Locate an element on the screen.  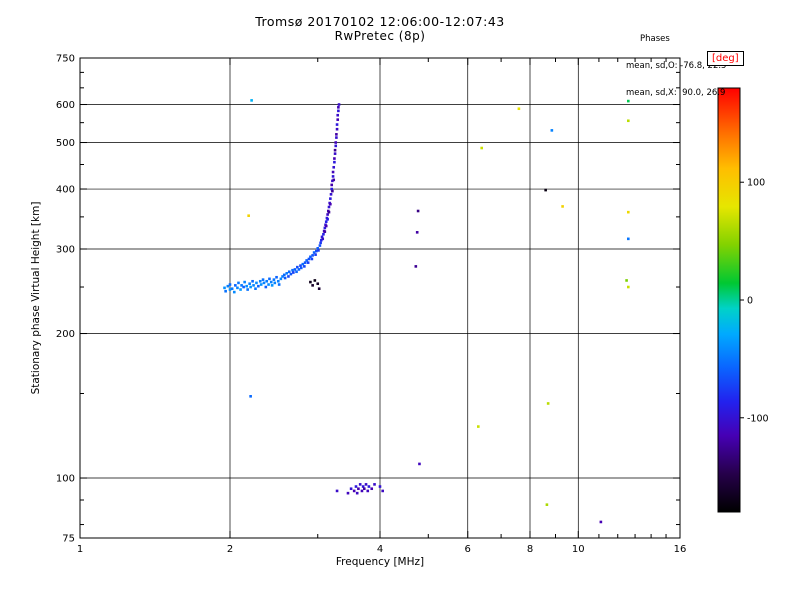
colorbar-tick-label: 0 is located at coordinates (750, 301).